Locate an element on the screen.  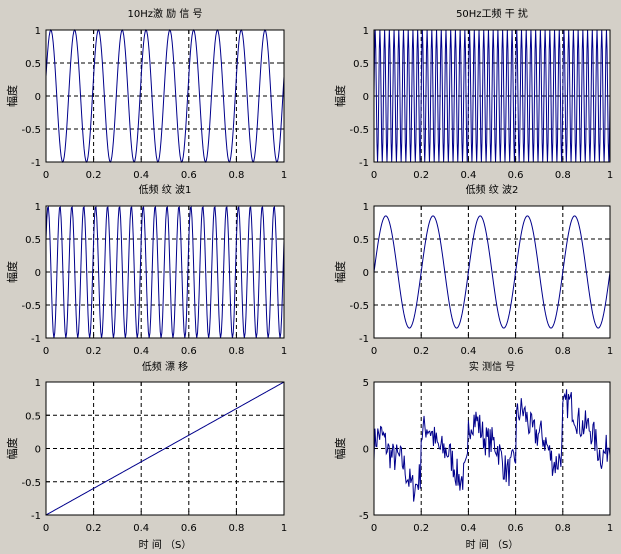
chart-title: 低频 纹 波1 is located at coordinates (165, 189).